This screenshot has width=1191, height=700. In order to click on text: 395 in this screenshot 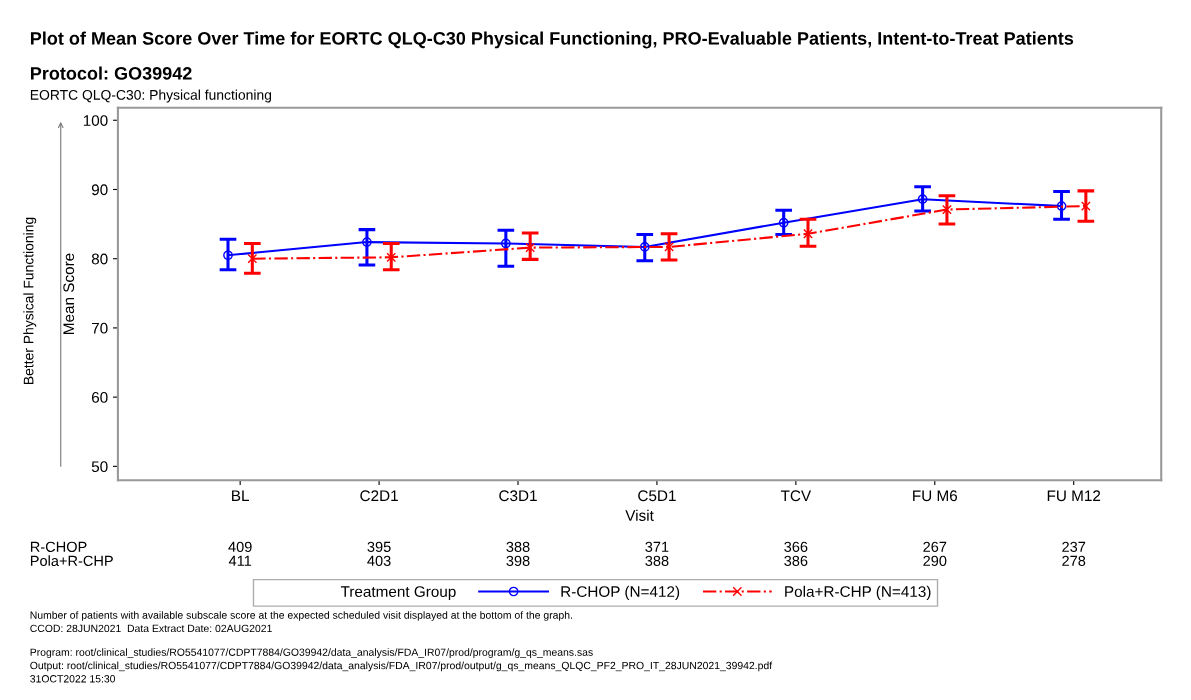, I will do `click(379, 547)`.